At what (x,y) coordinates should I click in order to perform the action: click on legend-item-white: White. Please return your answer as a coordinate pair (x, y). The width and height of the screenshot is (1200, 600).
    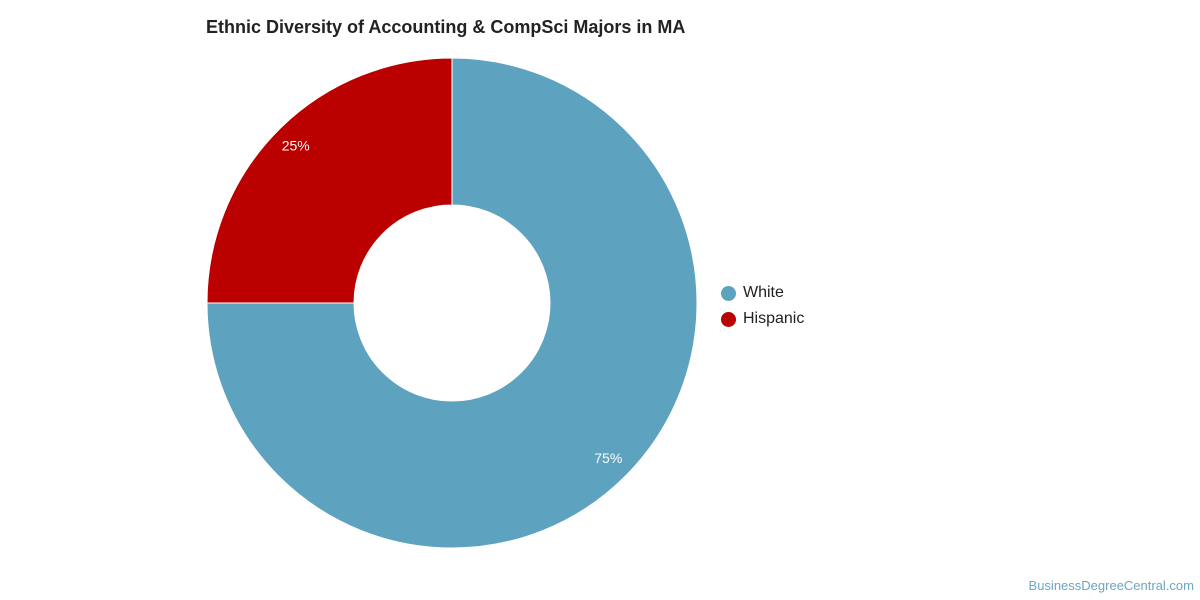
    Looking at the image, I should click on (762, 293).